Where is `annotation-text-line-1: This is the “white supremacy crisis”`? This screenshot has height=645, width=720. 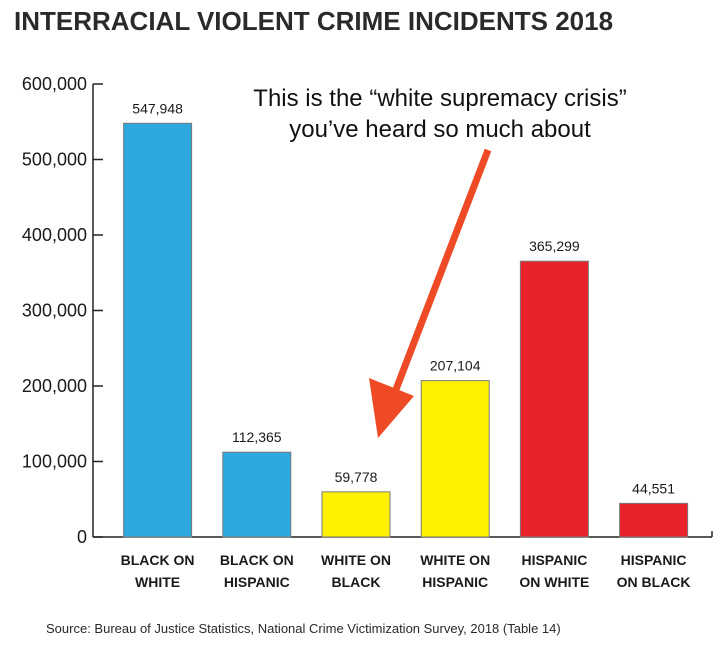
annotation-text-line-1: This is the “white supremacy crisis” is located at coordinates (439, 98).